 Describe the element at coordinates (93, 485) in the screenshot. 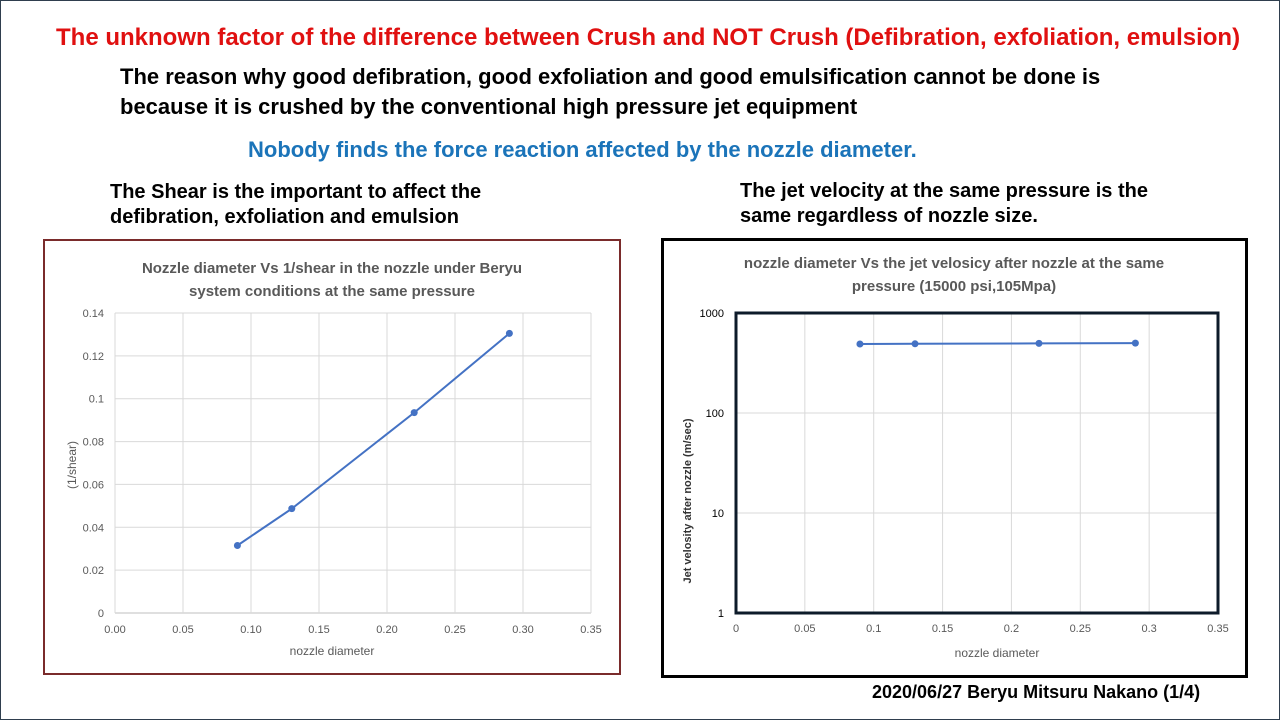

I see `y-tick-label: 0.06` at that location.